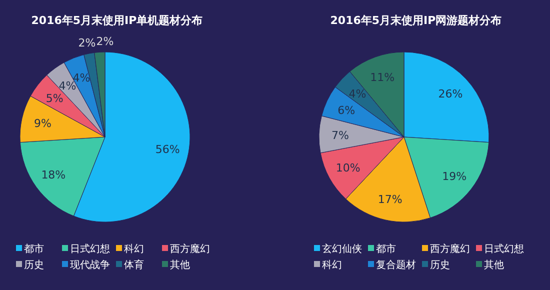 This screenshot has height=290, width=550. I want to click on data-label: 19%, so click(454, 177).